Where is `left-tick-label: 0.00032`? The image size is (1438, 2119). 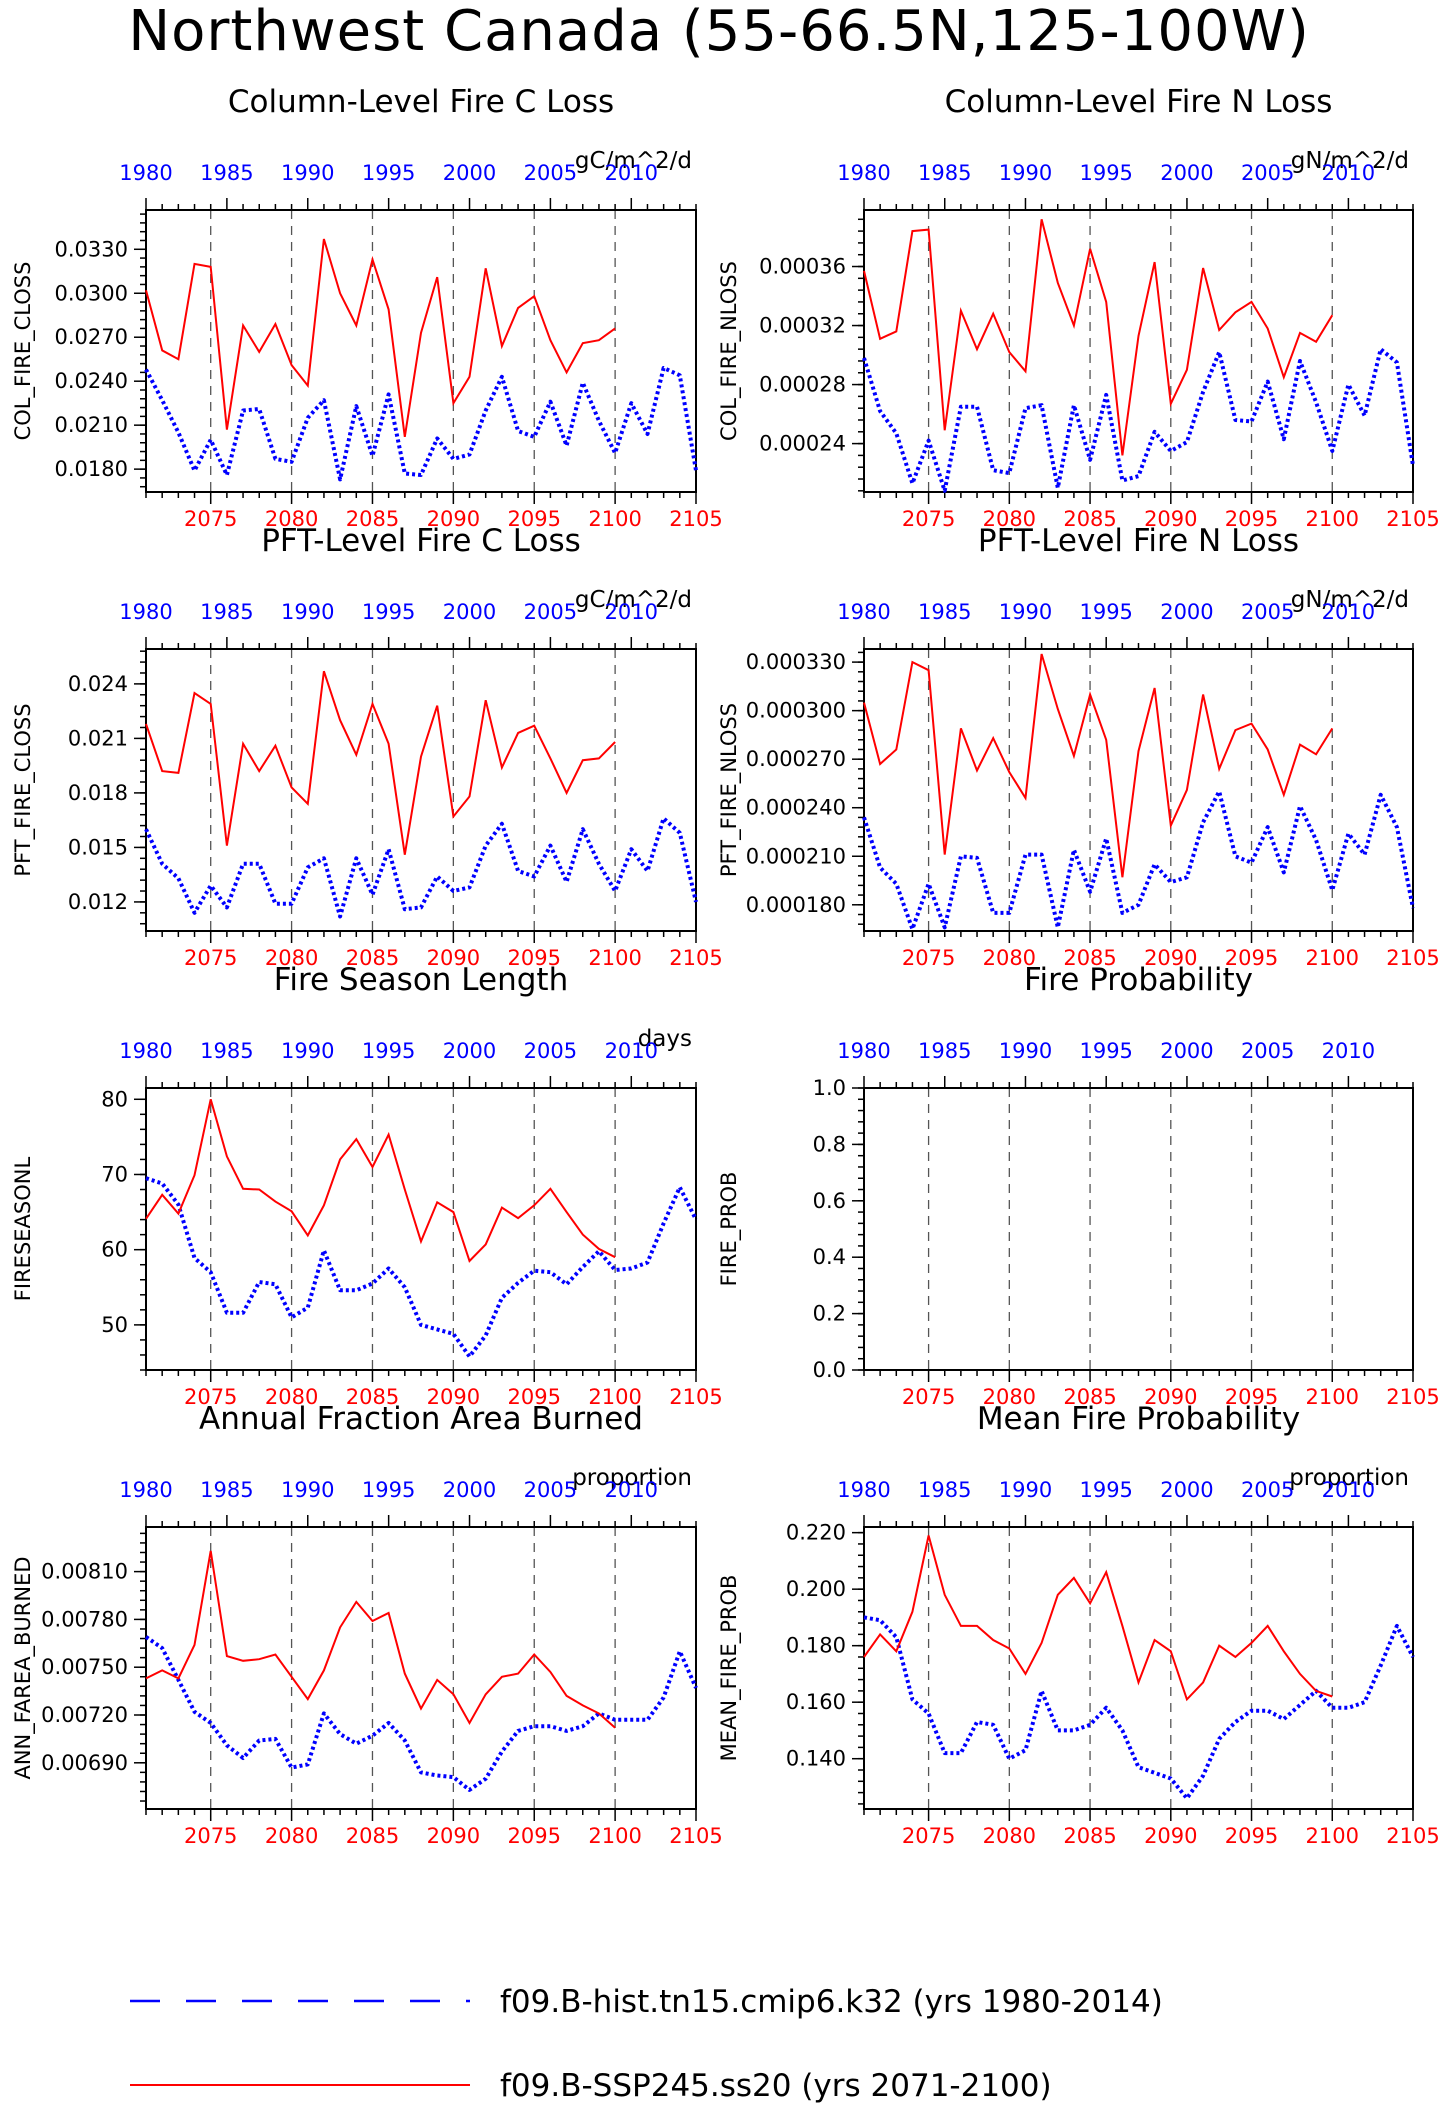
left-tick-label: 0.00032 is located at coordinates (802, 326).